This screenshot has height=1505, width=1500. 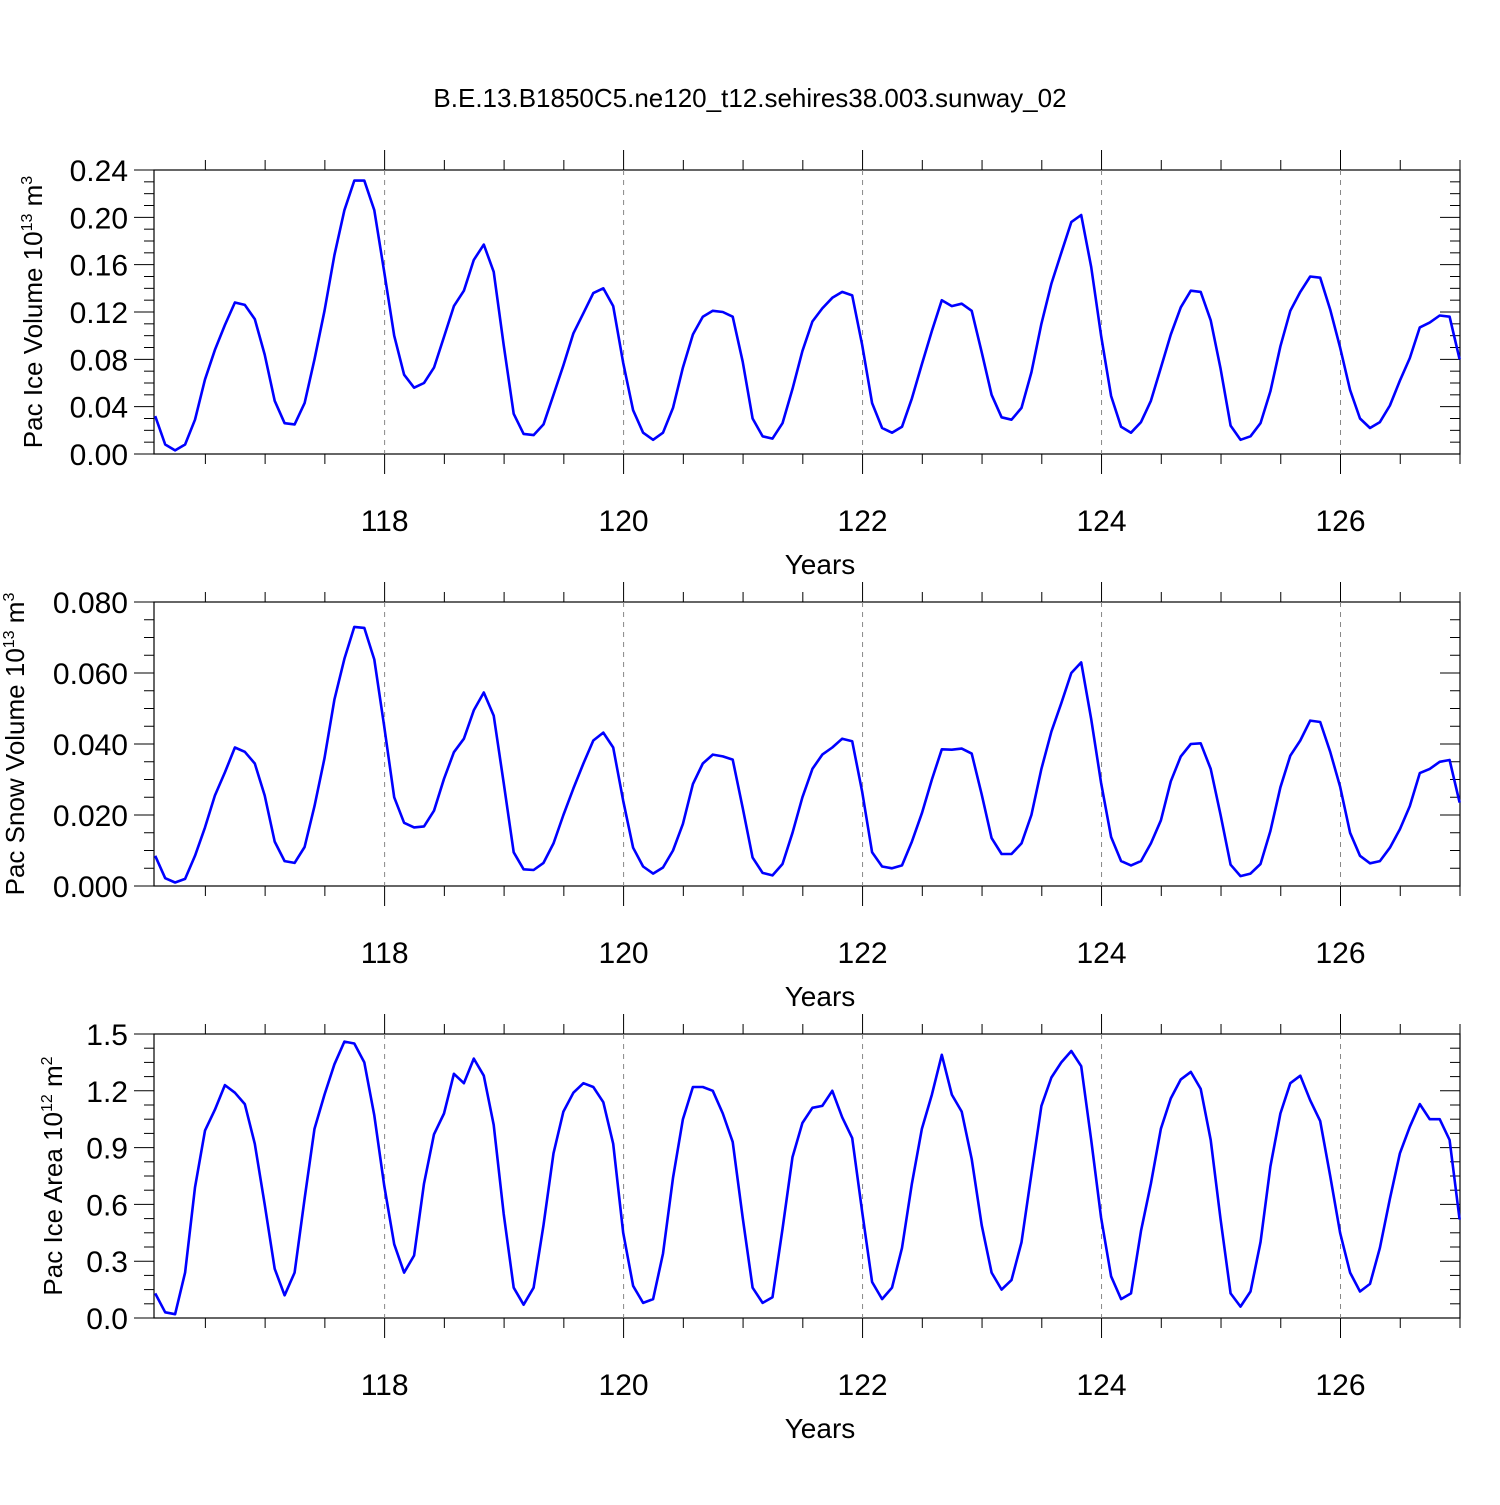 What do you see at coordinates (107, 1319) in the screenshot?
I see `y-tick-label: 0.0` at bounding box center [107, 1319].